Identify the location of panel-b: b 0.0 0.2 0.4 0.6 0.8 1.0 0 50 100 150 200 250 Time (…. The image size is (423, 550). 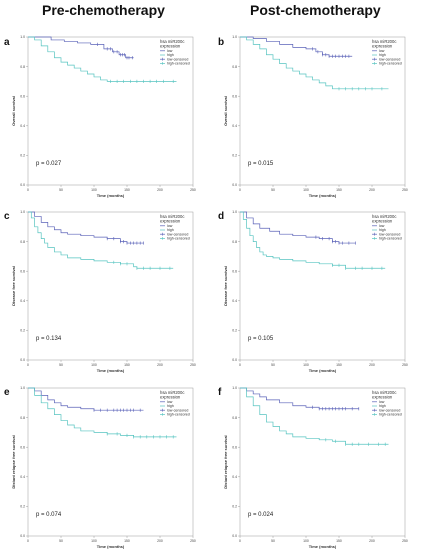
(313, 116).